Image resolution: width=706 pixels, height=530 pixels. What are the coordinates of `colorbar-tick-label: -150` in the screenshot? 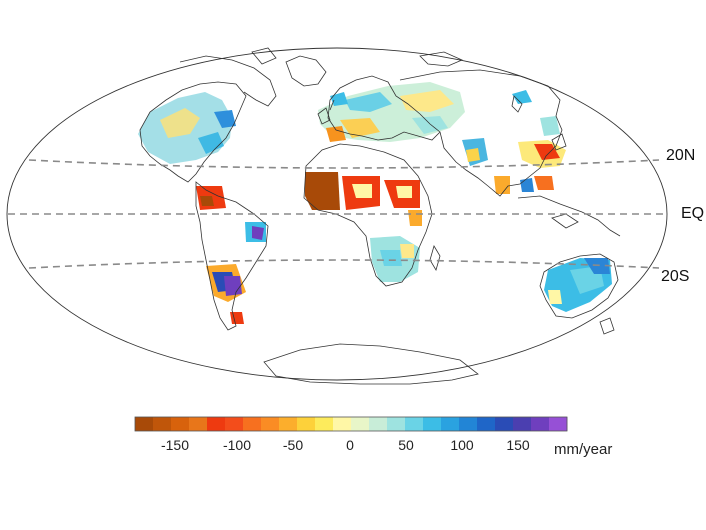 It's located at (175, 445).